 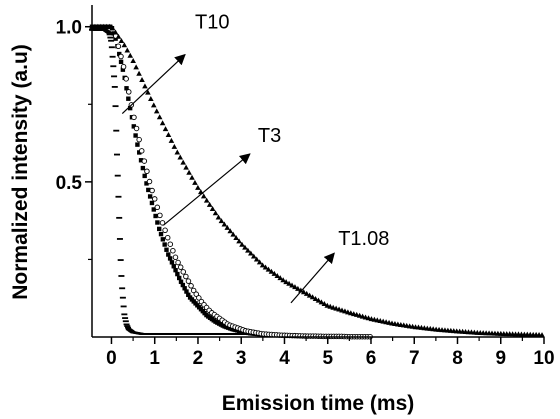 What do you see at coordinates (284, 358) in the screenshot?
I see `x-tick-label: 4` at bounding box center [284, 358].